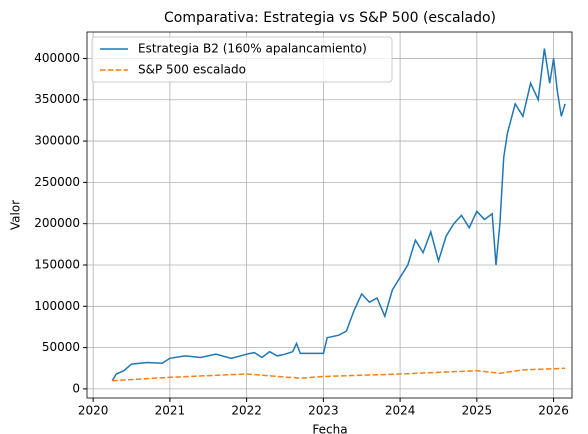  I want to click on legend-box, so click(242, 59).